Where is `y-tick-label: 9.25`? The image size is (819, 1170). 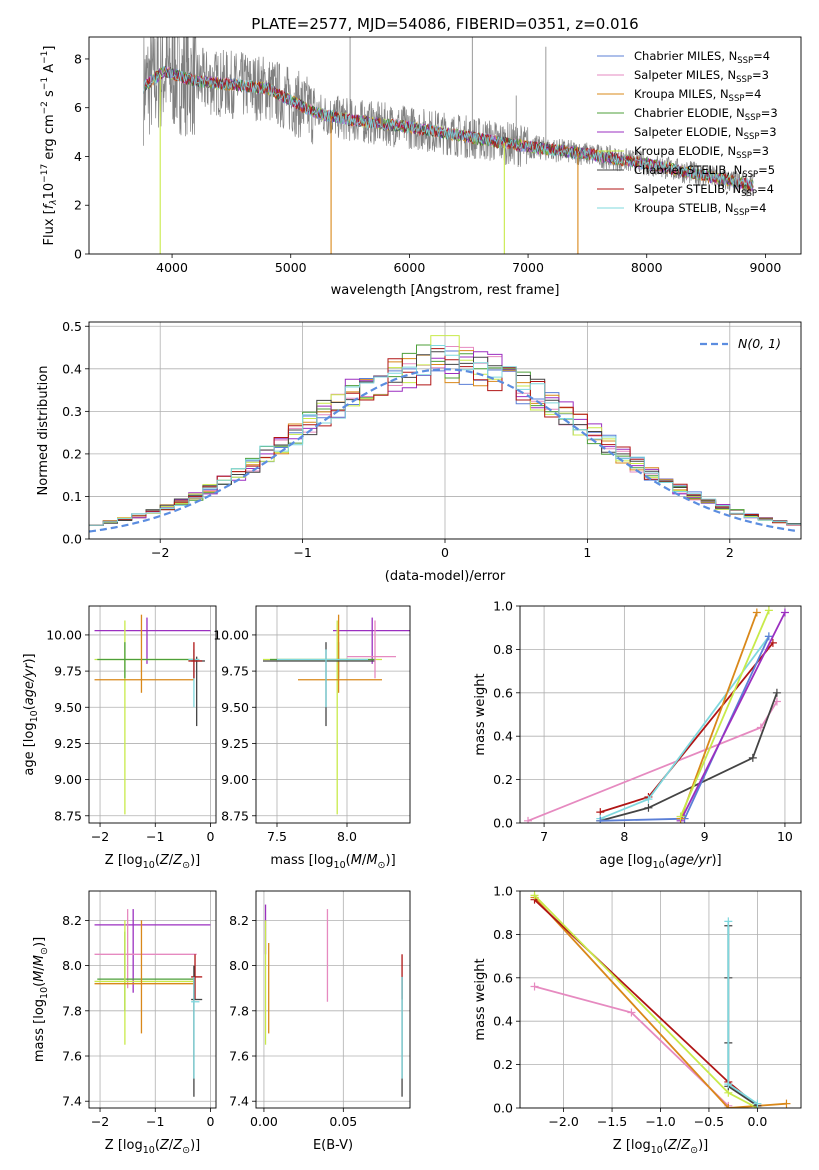
y-tick-label: 9.25 is located at coordinates (68, 743).